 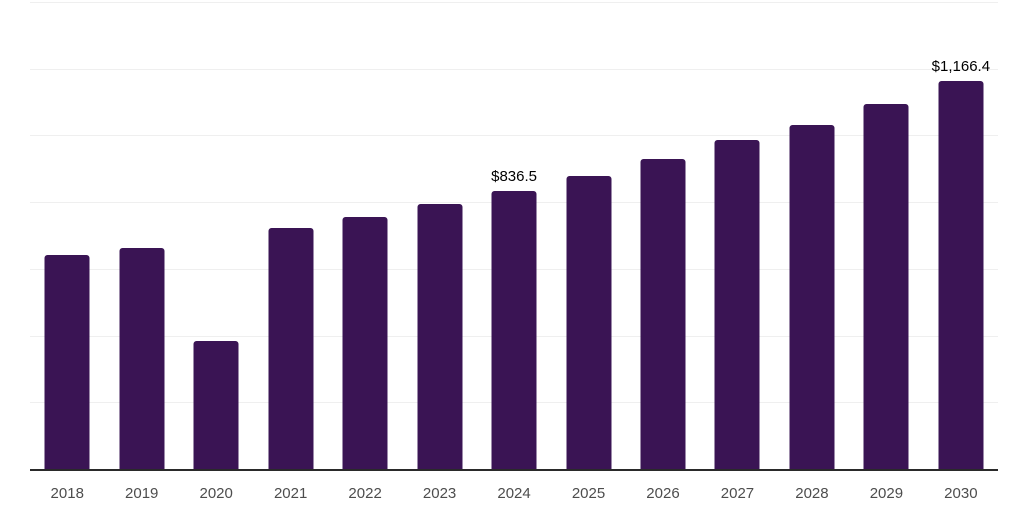 I want to click on bar-2024, so click(x=514, y=330).